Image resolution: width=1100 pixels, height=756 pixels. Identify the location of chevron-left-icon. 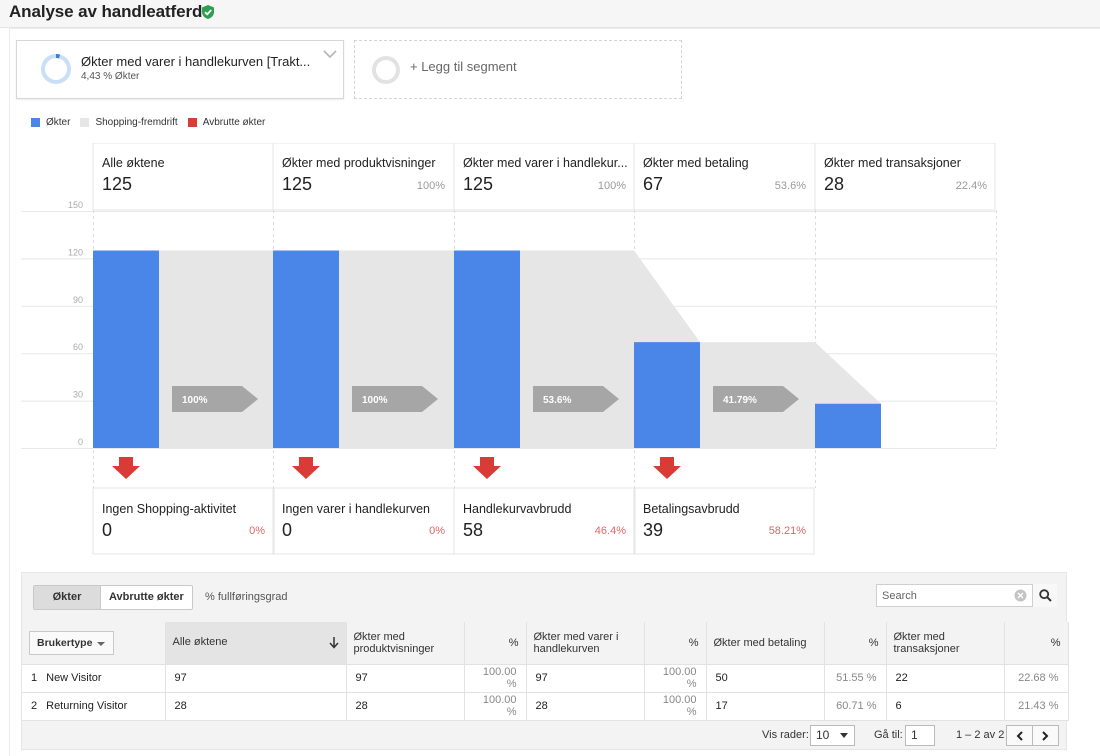
(1019, 736).